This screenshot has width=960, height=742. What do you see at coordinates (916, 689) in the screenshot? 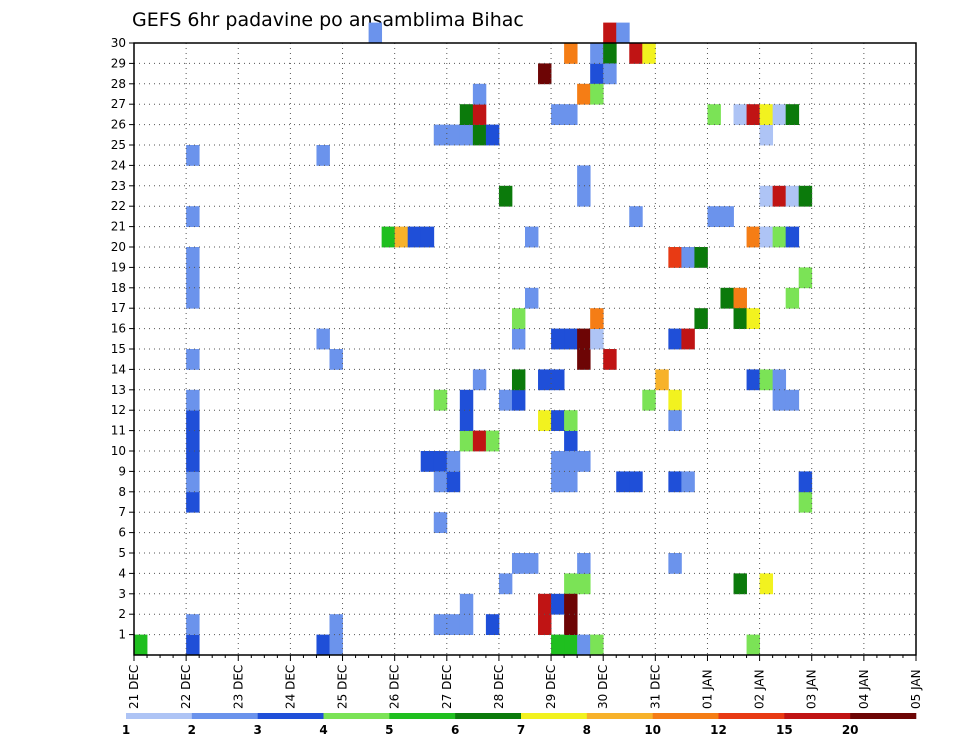
I see `x-tick-label: 05 JAN` at bounding box center [916, 689].